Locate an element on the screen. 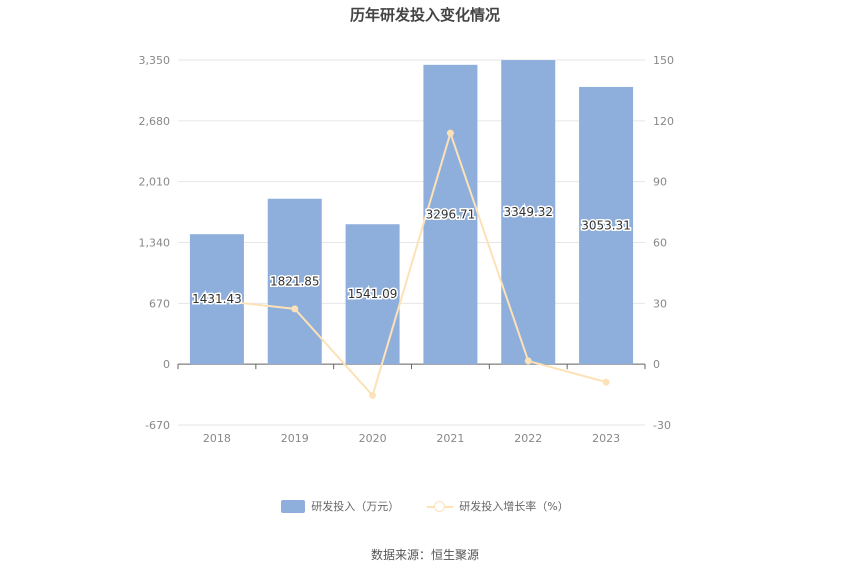  legend-bar-label: 研发投入（万元） is located at coordinates (355, 506).